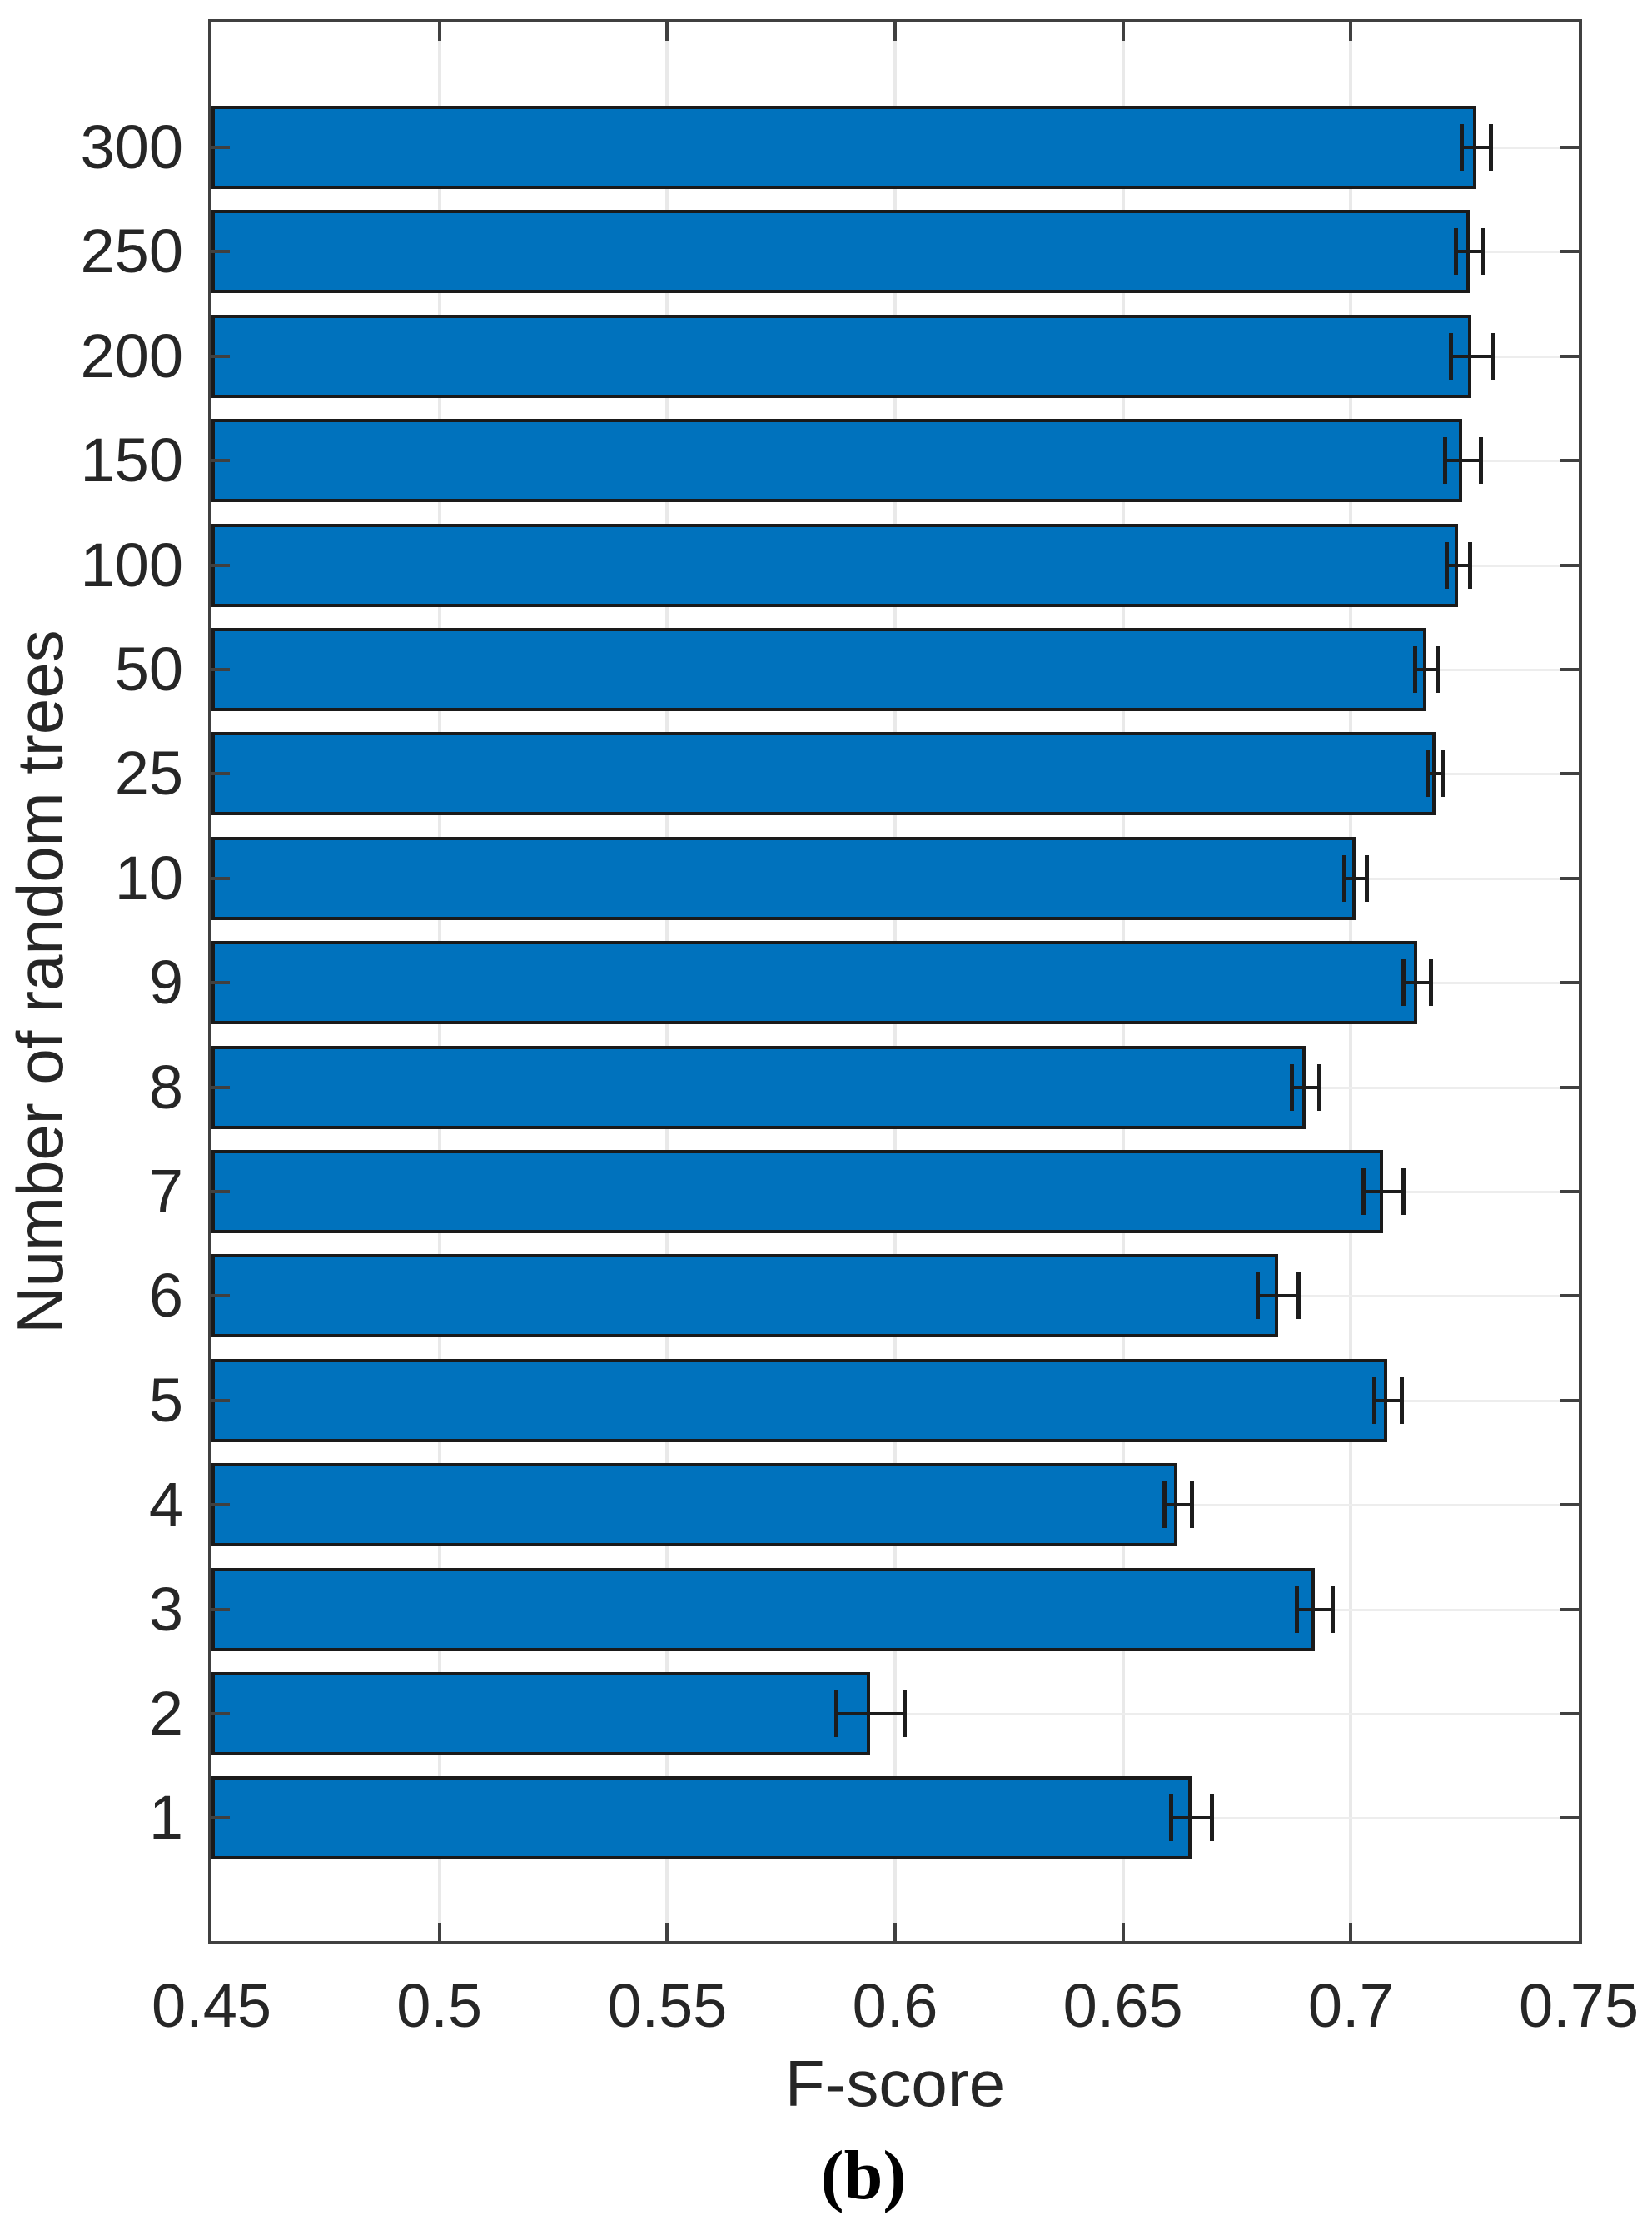 The width and height of the screenshot is (1652, 2235). What do you see at coordinates (439, 2005) in the screenshot?
I see `x-tick-label: 0.5` at bounding box center [439, 2005].